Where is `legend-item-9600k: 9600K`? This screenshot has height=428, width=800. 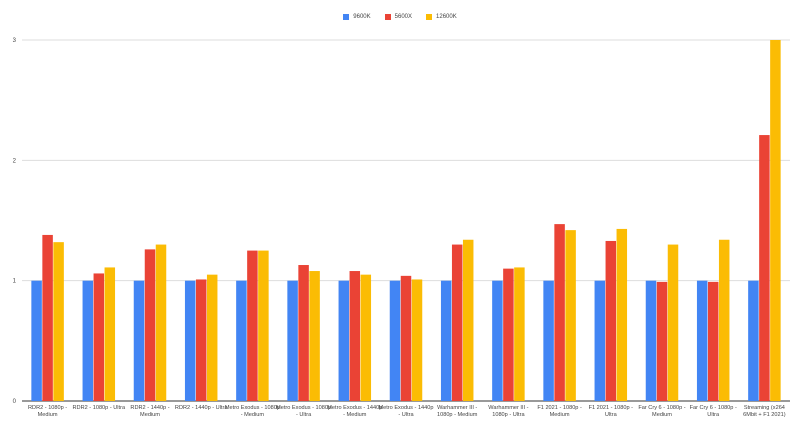
legend-item-9600k: 9600K is located at coordinates (357, 17).